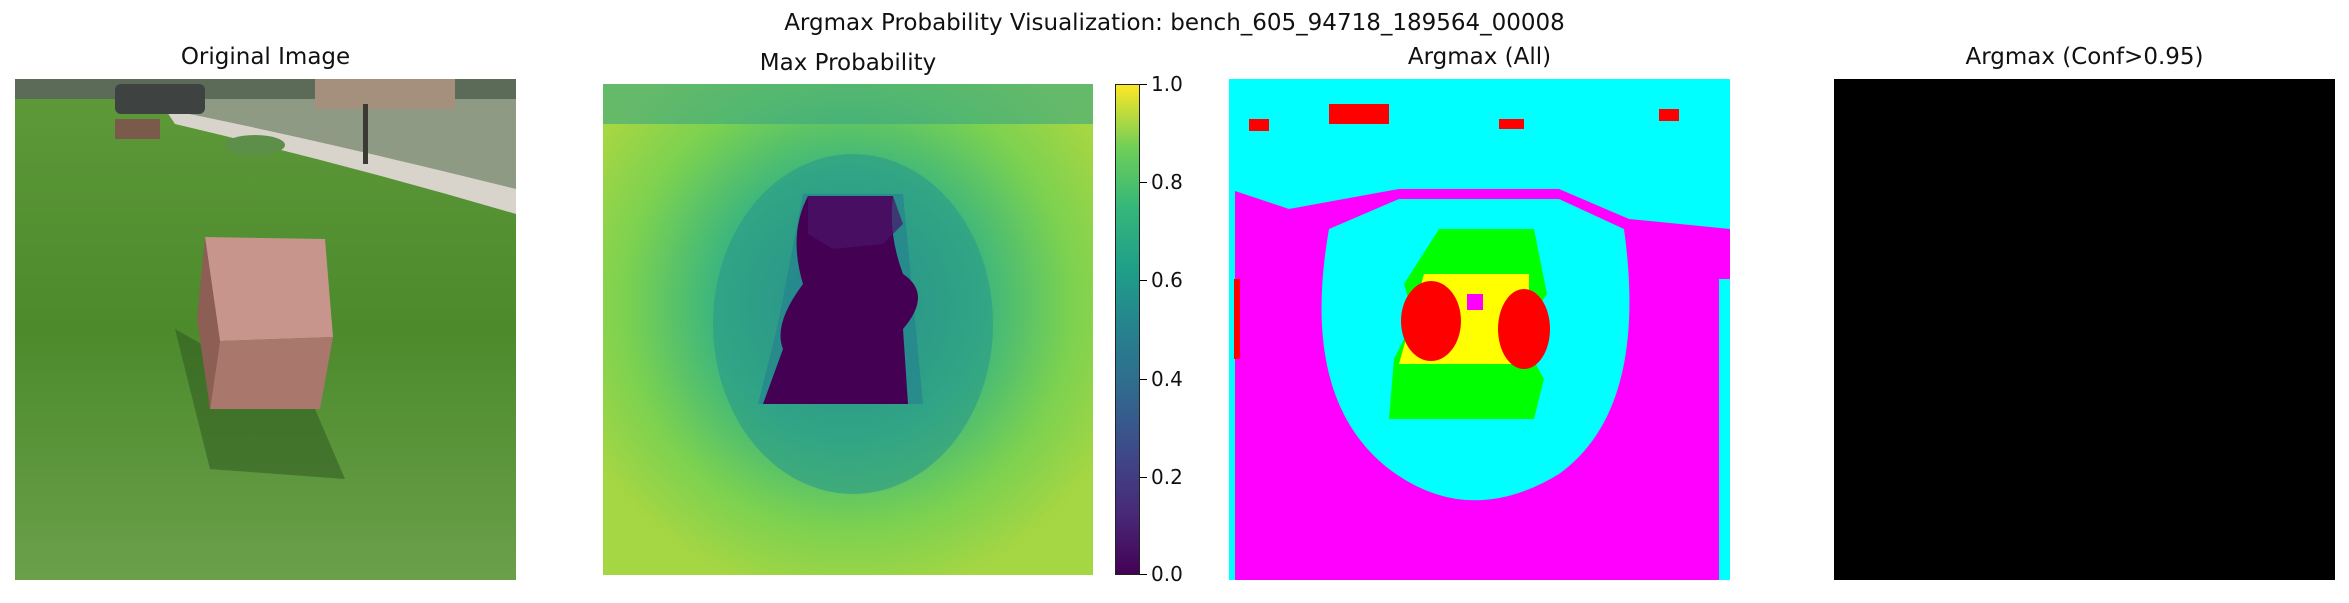 The height and width of the screenshot is (603, 2349). I want to click on max-probability-title: Max Probability, so click(848, 63).